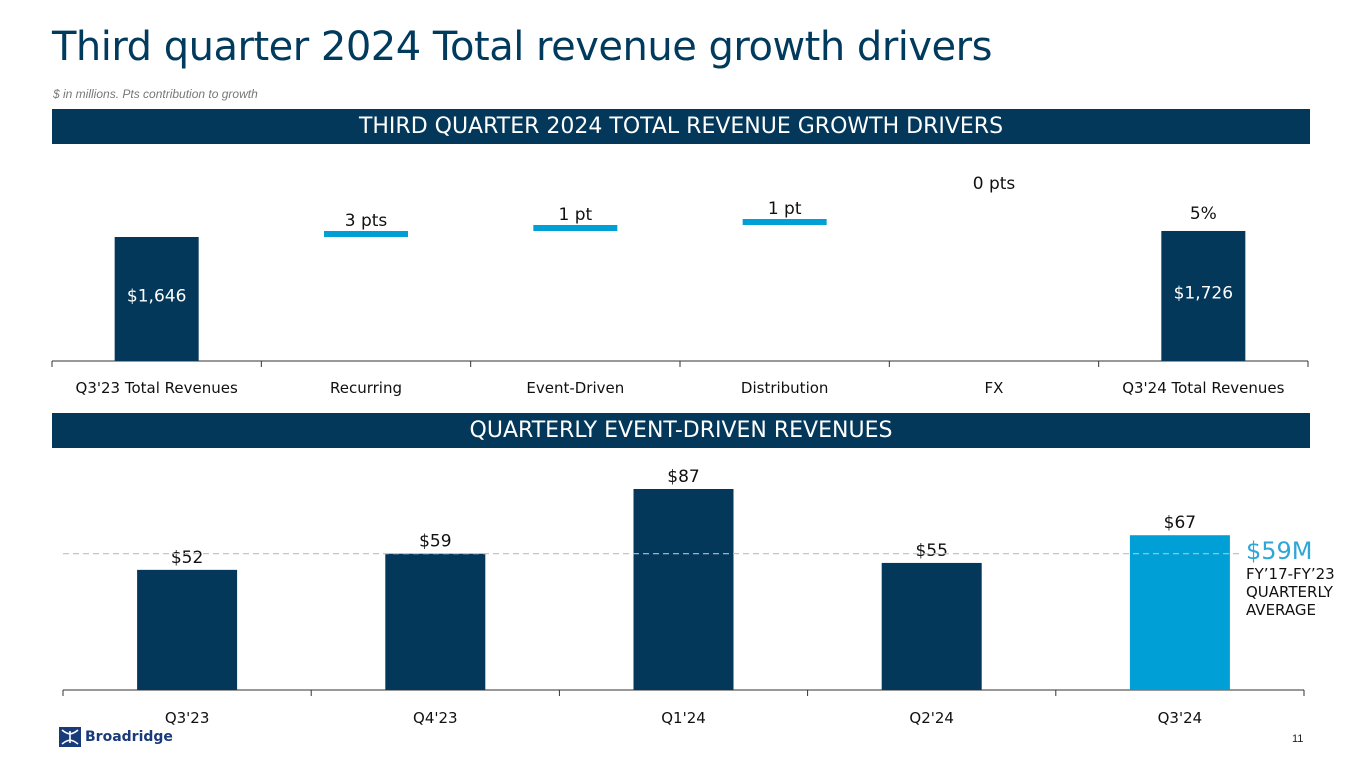  I want to click on average-annotation: $59M FY’17-FY’23 QUARTERLY AVERAGE, so click(1290, 578).